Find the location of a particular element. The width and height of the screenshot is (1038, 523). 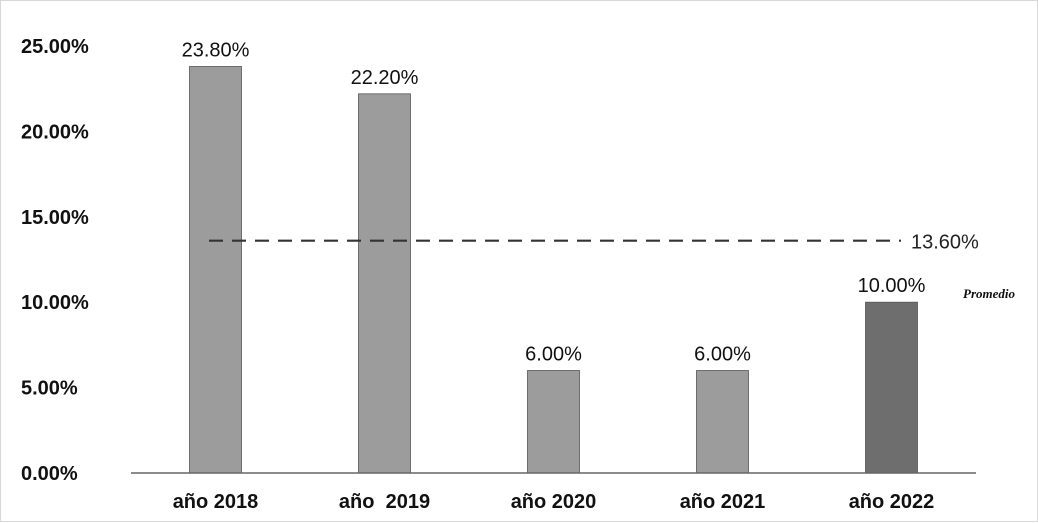

x-axis: año 2018 año 2019 año 2020 año 2021 año 2022 is located at coordinates (553, 492).